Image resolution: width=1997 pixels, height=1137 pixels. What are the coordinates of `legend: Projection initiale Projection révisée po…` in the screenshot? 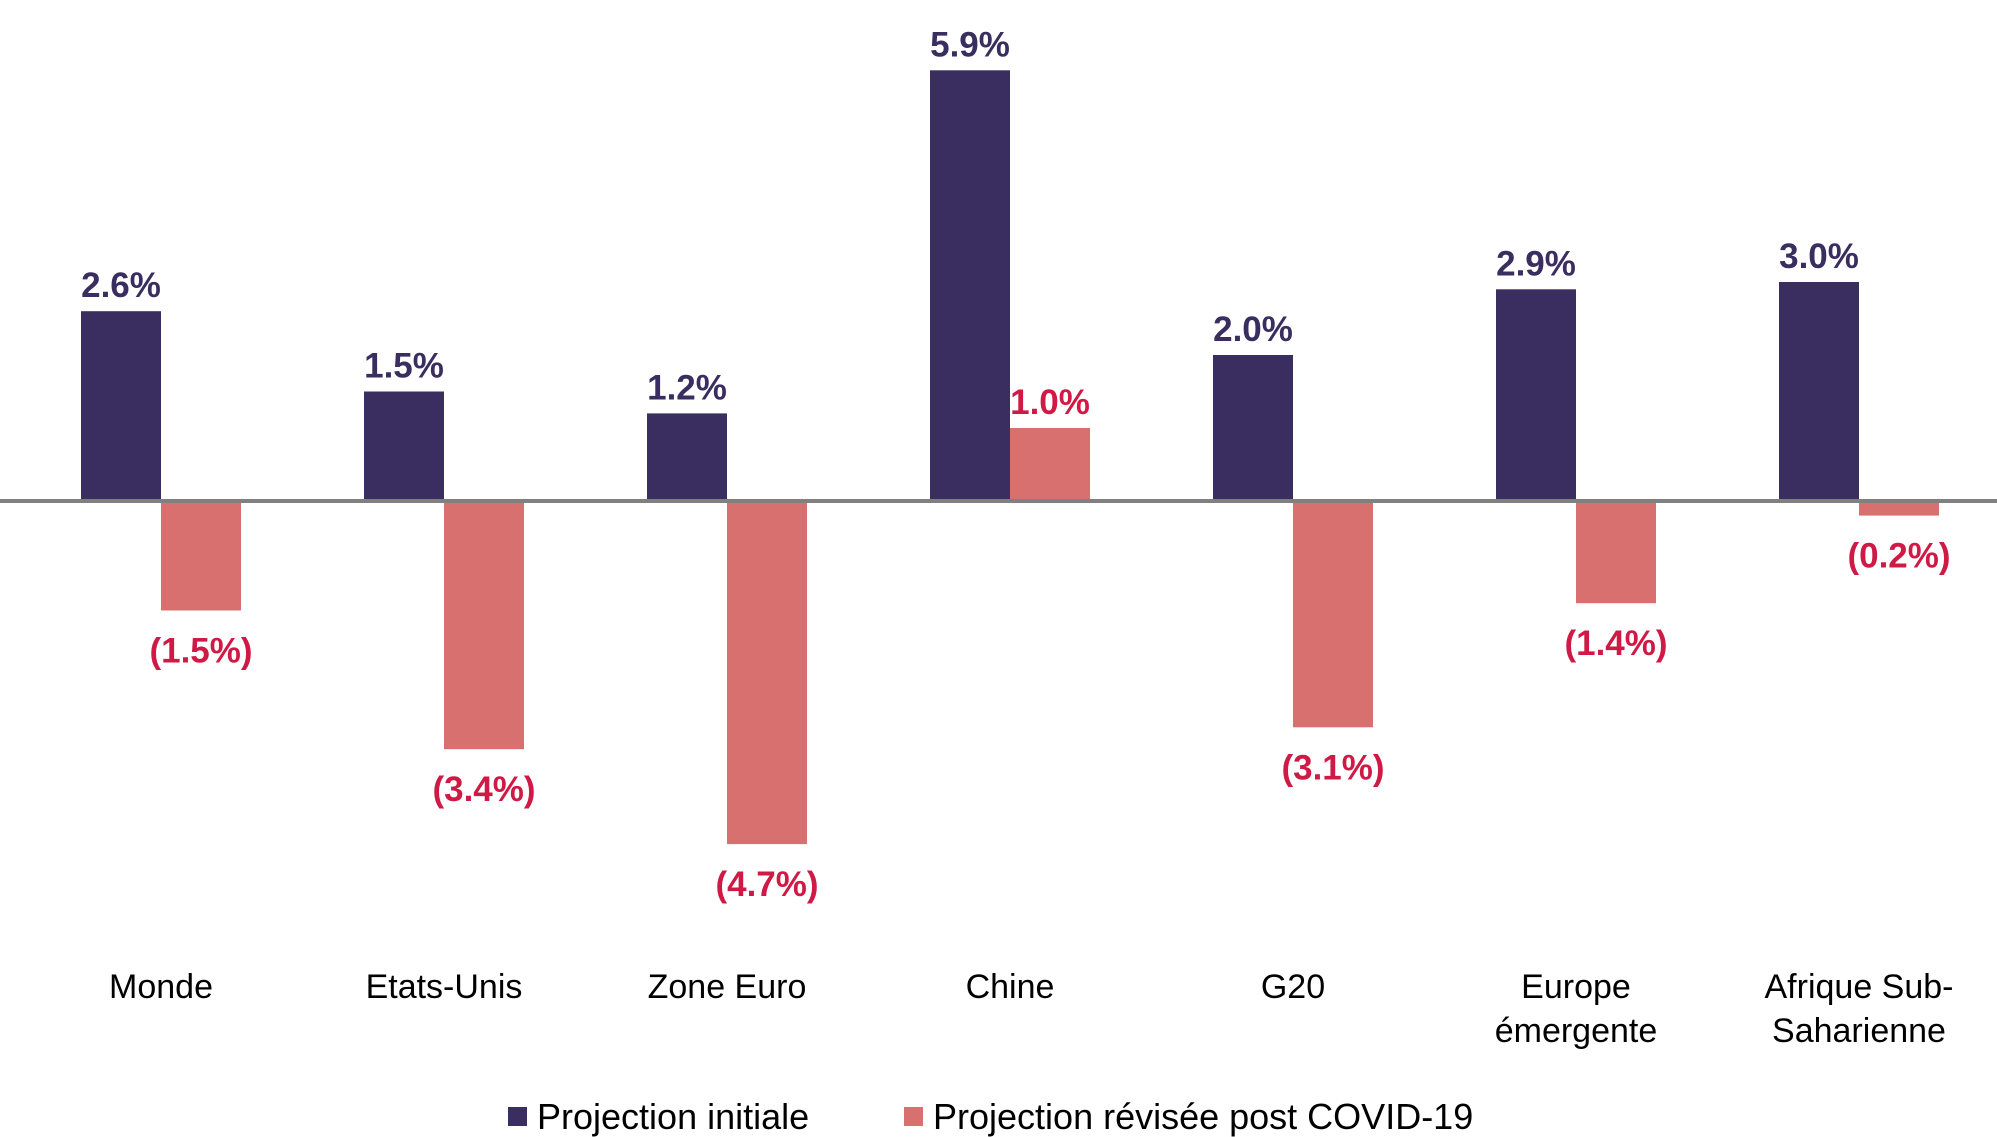 It's located at (990, 1116).